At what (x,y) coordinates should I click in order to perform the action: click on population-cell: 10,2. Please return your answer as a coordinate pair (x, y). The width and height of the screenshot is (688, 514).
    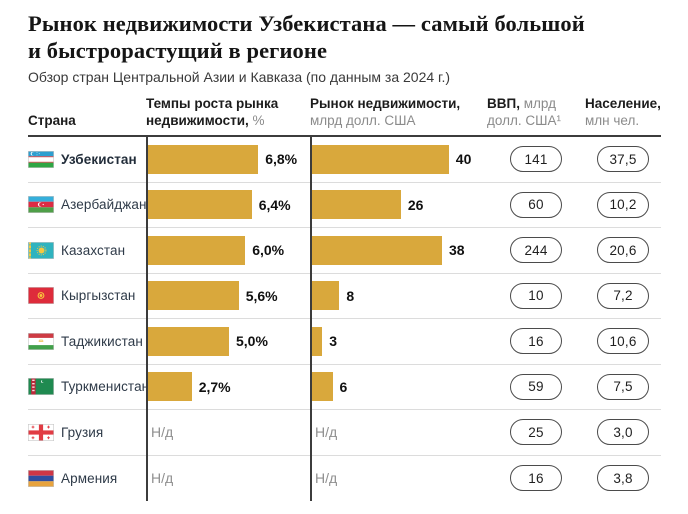
    Looking at the image, I should click on (623, 205).